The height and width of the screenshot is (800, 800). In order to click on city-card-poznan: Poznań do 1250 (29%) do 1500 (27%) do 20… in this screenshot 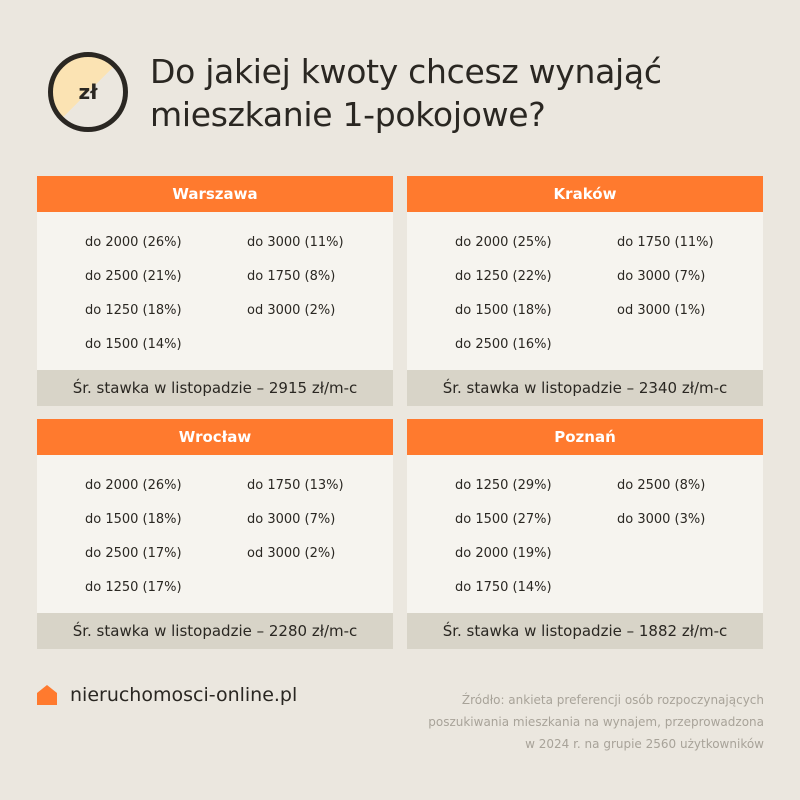, I will do `click(585, 534)`.